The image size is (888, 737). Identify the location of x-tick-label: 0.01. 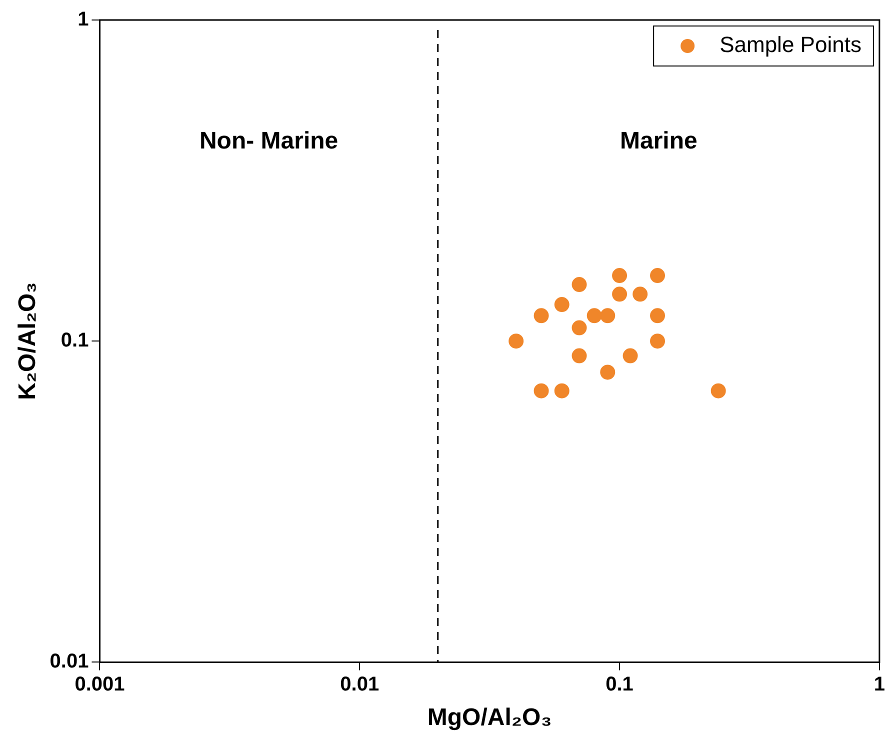
(360, 685).